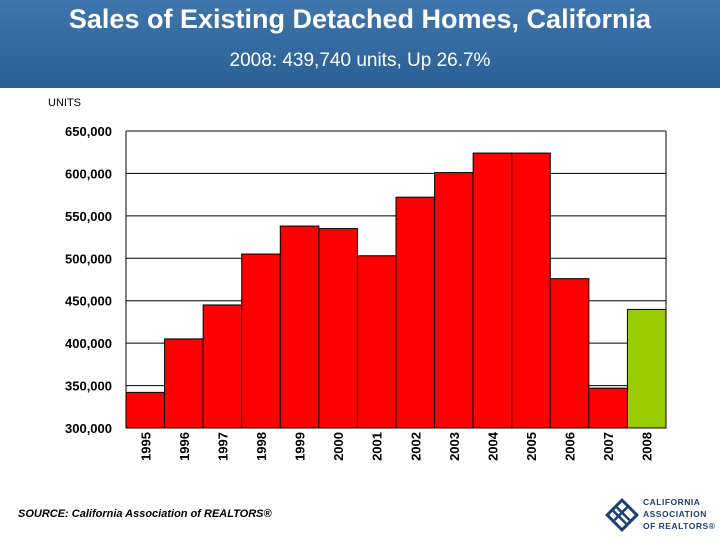 This screenshot has height=540, width=720. I want to click on x-tick-label: 1999, so click(300, 446).